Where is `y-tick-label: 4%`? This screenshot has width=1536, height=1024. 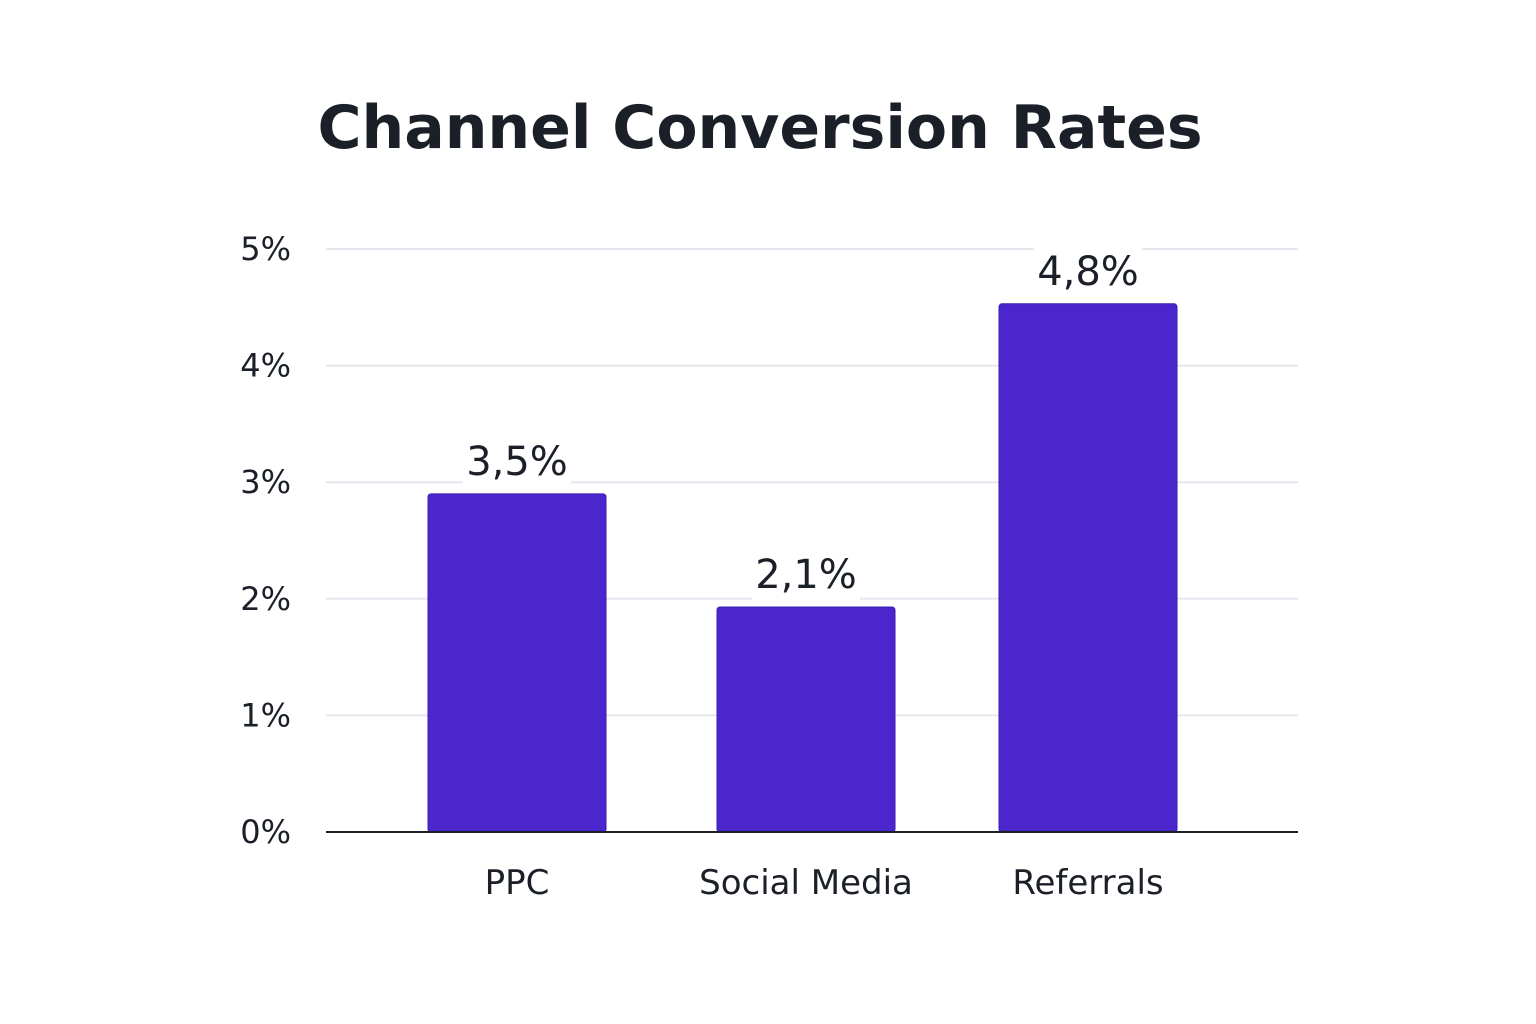
y-tick-label: 4% is located at coordinates (265, 366).